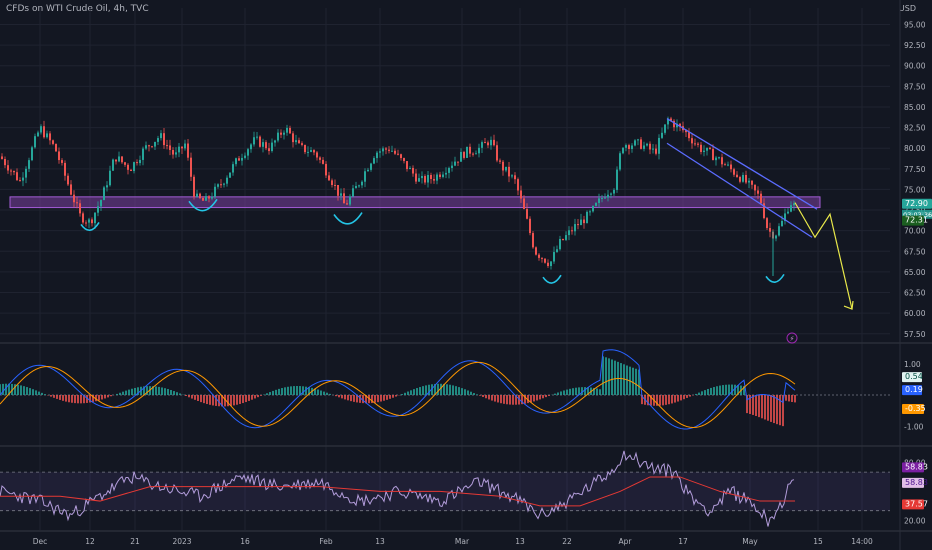 This screenshot has width=932, height=550. What do you see at coordinates (818, 541) in the screenshot?
I see `time-tick-label: 15` at bounding box center [818, 541].